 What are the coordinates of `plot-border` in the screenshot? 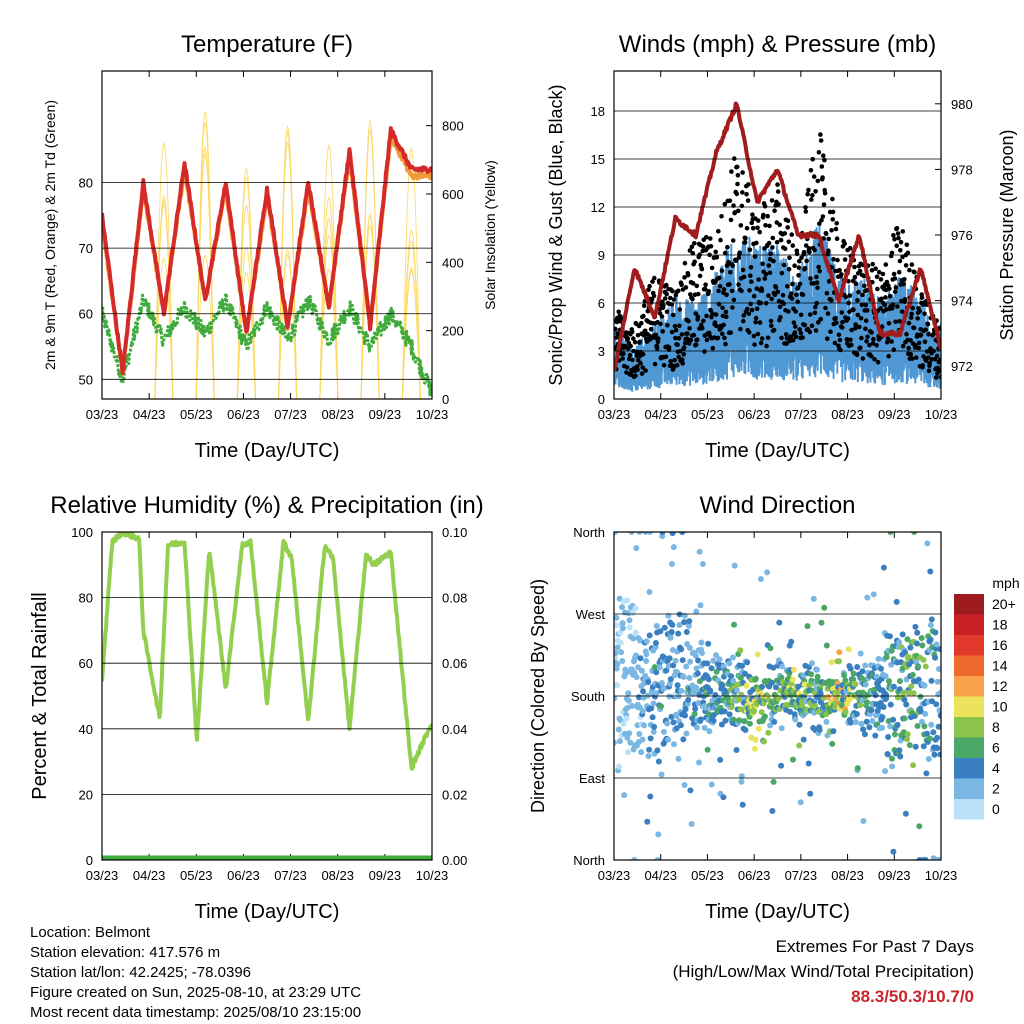 It's located at (267, 235).